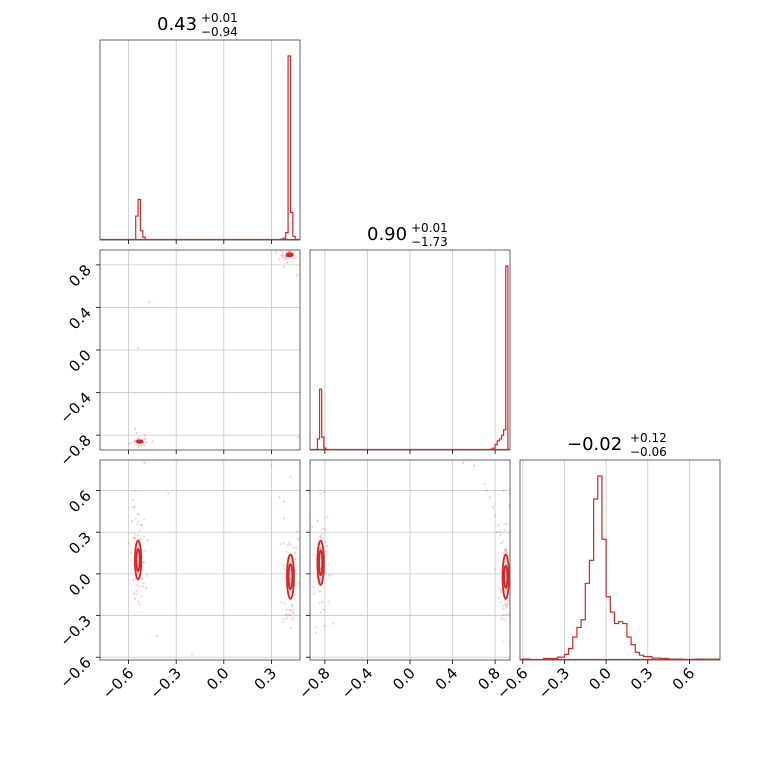 The image size is (760, 760). Describe the element at coordinates (213, 558) in the screenshot. I see `scatter-points` at that location.